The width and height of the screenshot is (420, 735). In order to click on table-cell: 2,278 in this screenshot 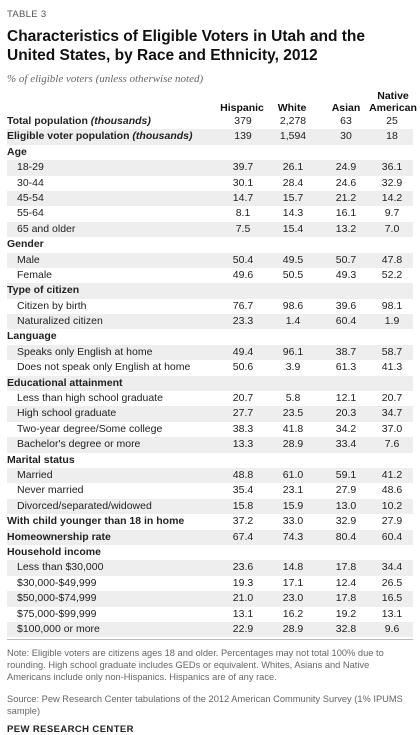, I will do `click(293, 121)`.